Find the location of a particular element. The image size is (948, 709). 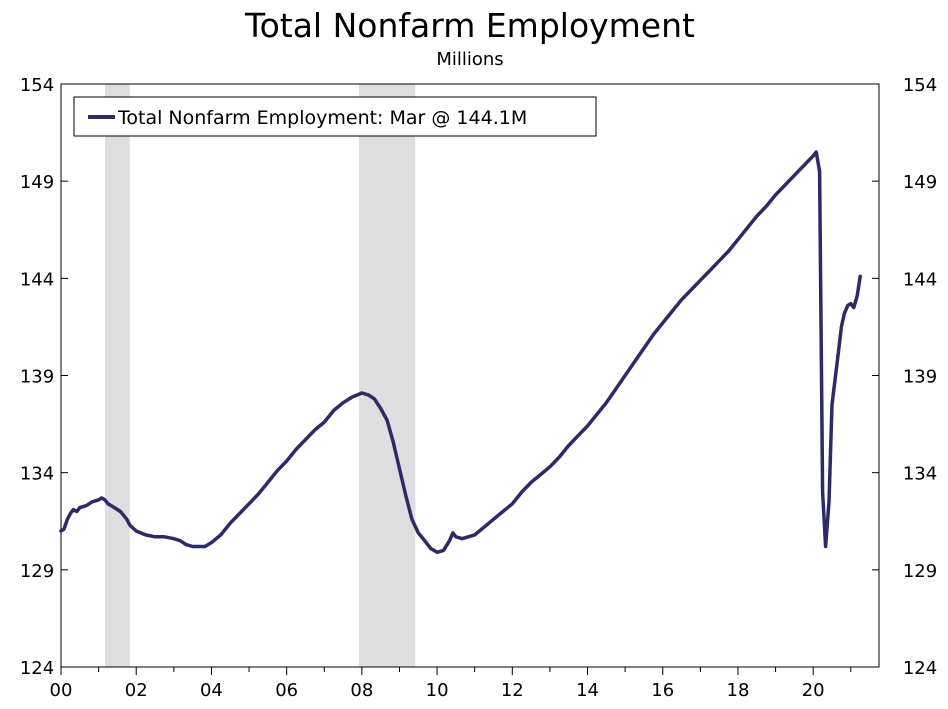

x-tick-label: 14 is located at coordinates (587, 690).